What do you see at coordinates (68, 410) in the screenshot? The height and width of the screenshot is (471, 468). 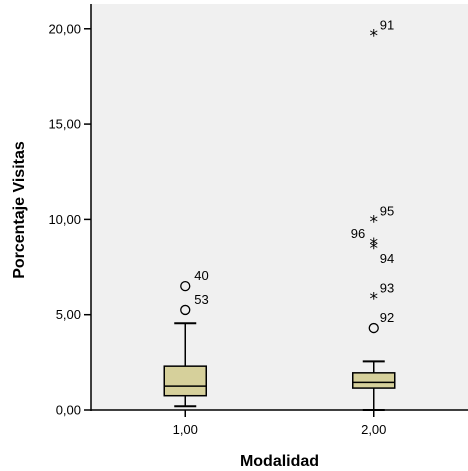 I see `y-tick-label: 0,00` at bounding box center [68, 410].